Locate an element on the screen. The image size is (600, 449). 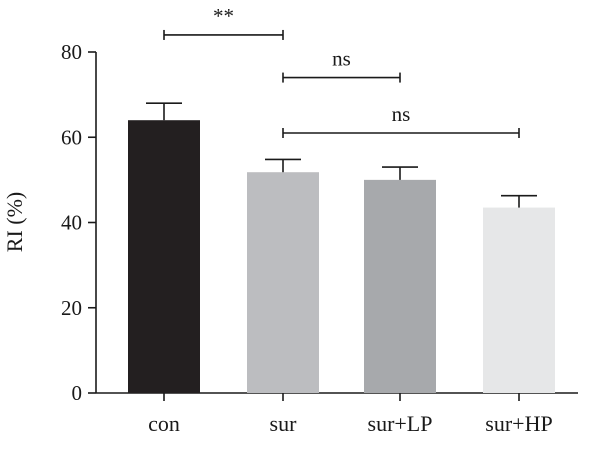
y-tick-label: 60 is located at coordinates (71, 137).